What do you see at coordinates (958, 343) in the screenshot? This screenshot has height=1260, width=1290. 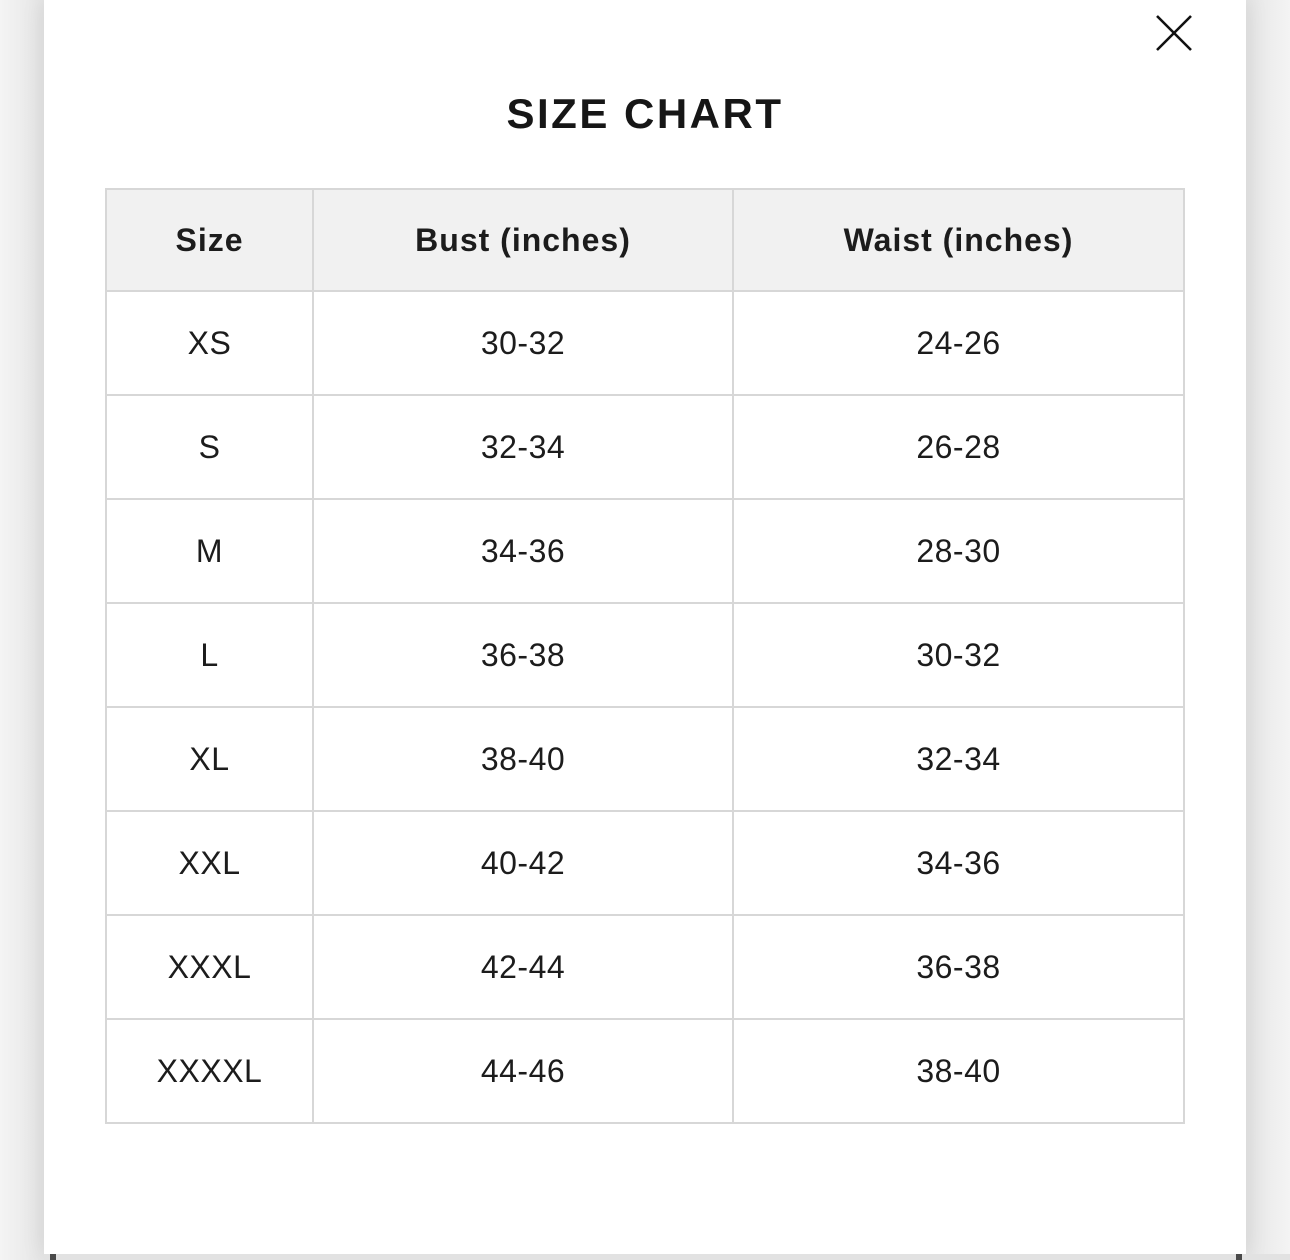 I see `cell-waist: 24-26` at bounding box center [958, 343].